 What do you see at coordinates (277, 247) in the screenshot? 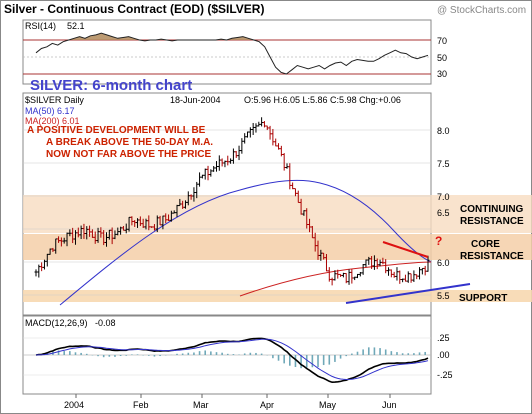
I see `core-resistance-zone` at bounding box center [277, 247].